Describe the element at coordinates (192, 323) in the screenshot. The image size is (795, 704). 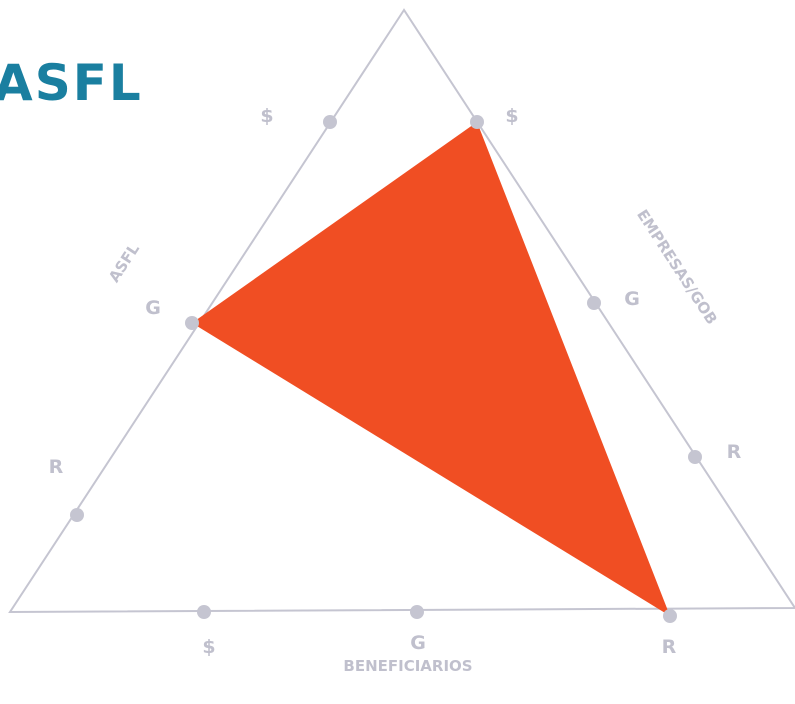
I see `left-marker-g` at that location.